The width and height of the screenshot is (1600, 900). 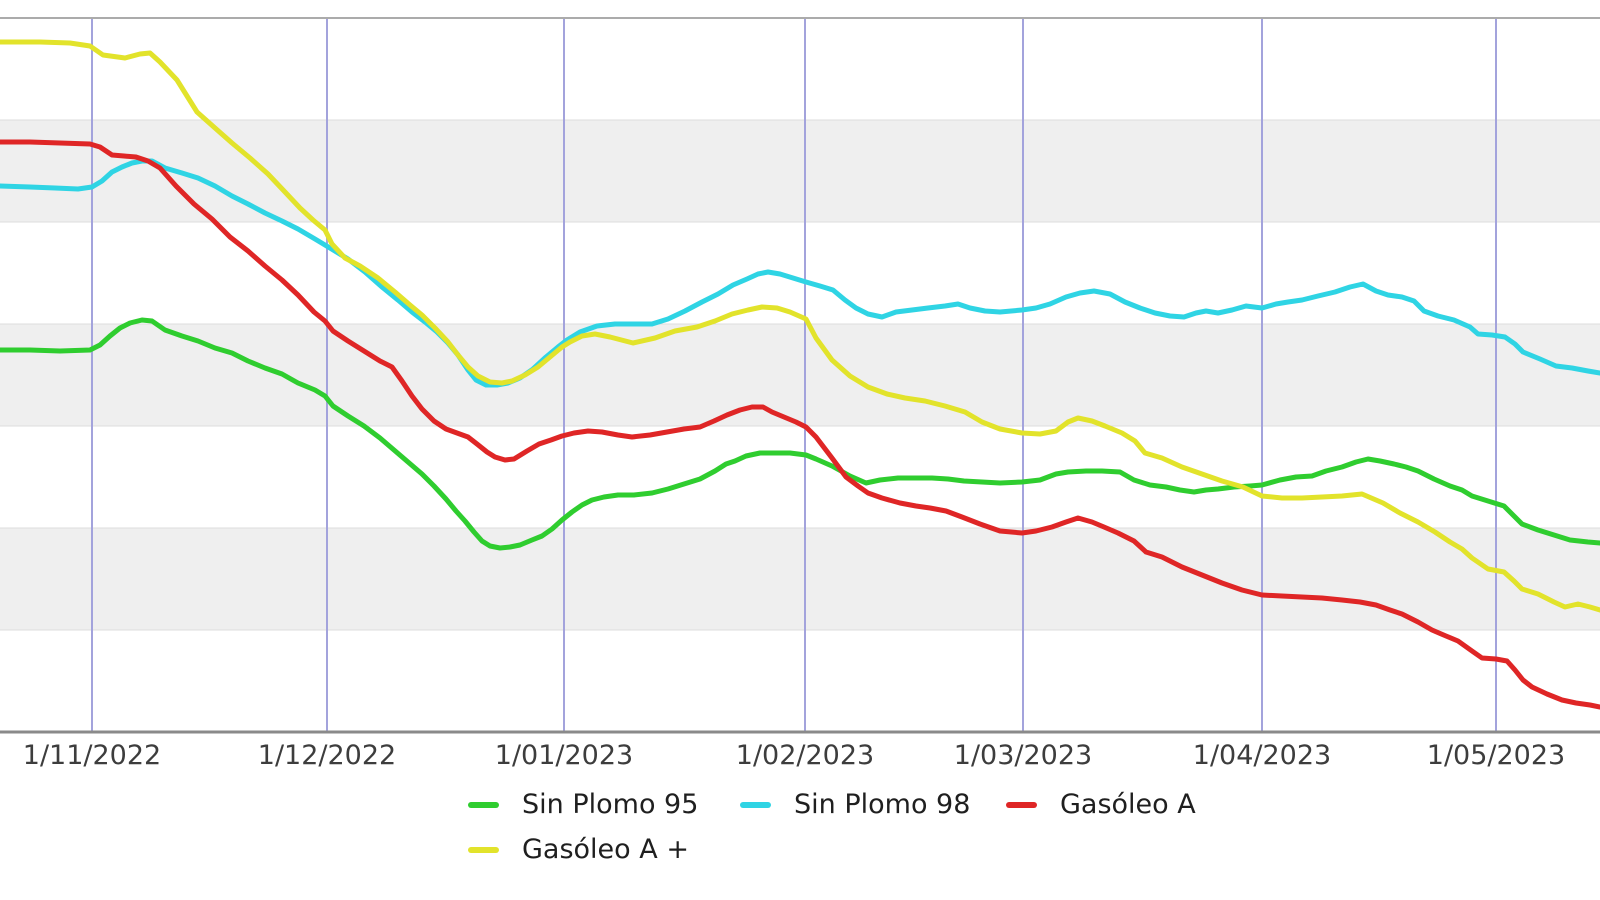 What do you see at coordinates (605, 849) in the screenshot?
I see `legend-label: Gasóleo A +` at bounding box center [605, 849].